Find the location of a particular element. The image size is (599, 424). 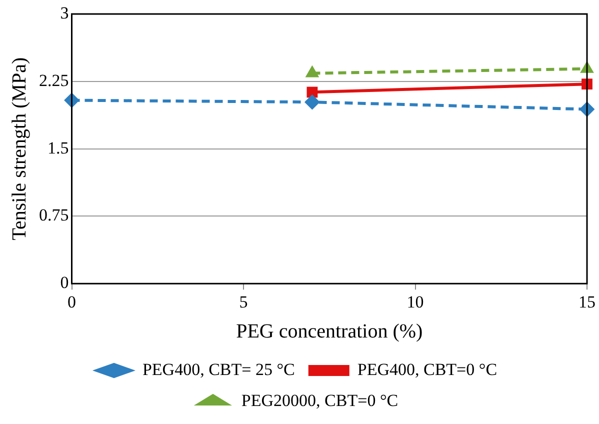

legend-label: PEG20000, CBT=0 °C is located at coordinates (319, 400).